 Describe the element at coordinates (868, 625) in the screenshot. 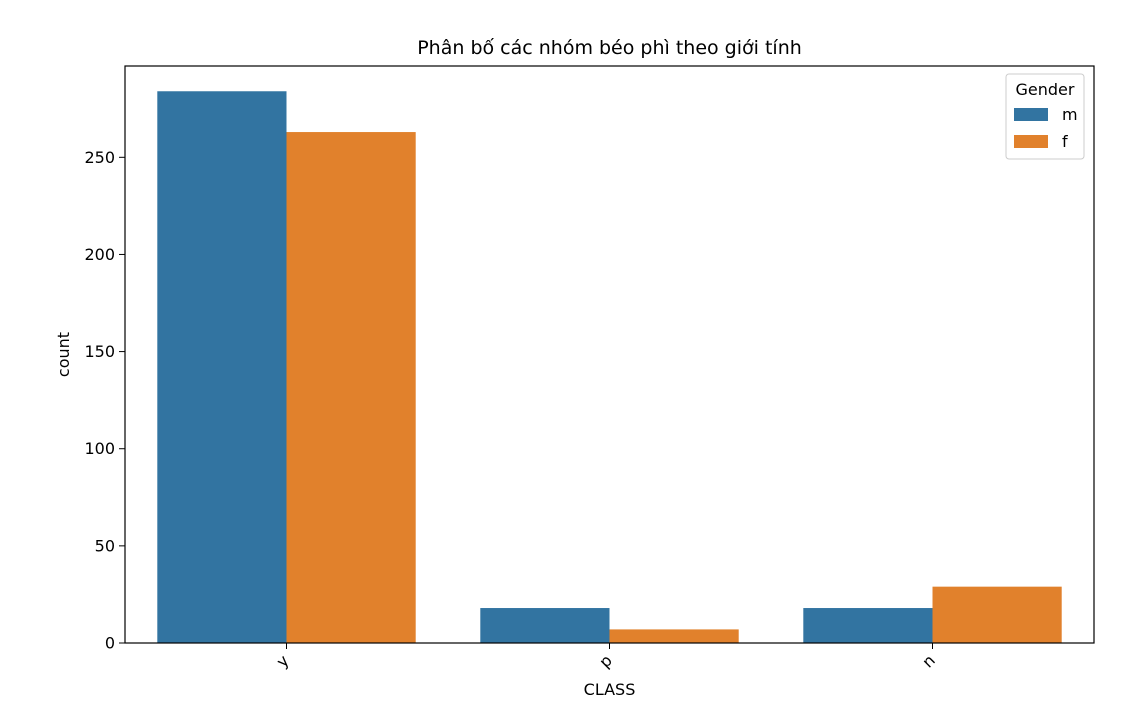

I see `bar-m-n` at that location.